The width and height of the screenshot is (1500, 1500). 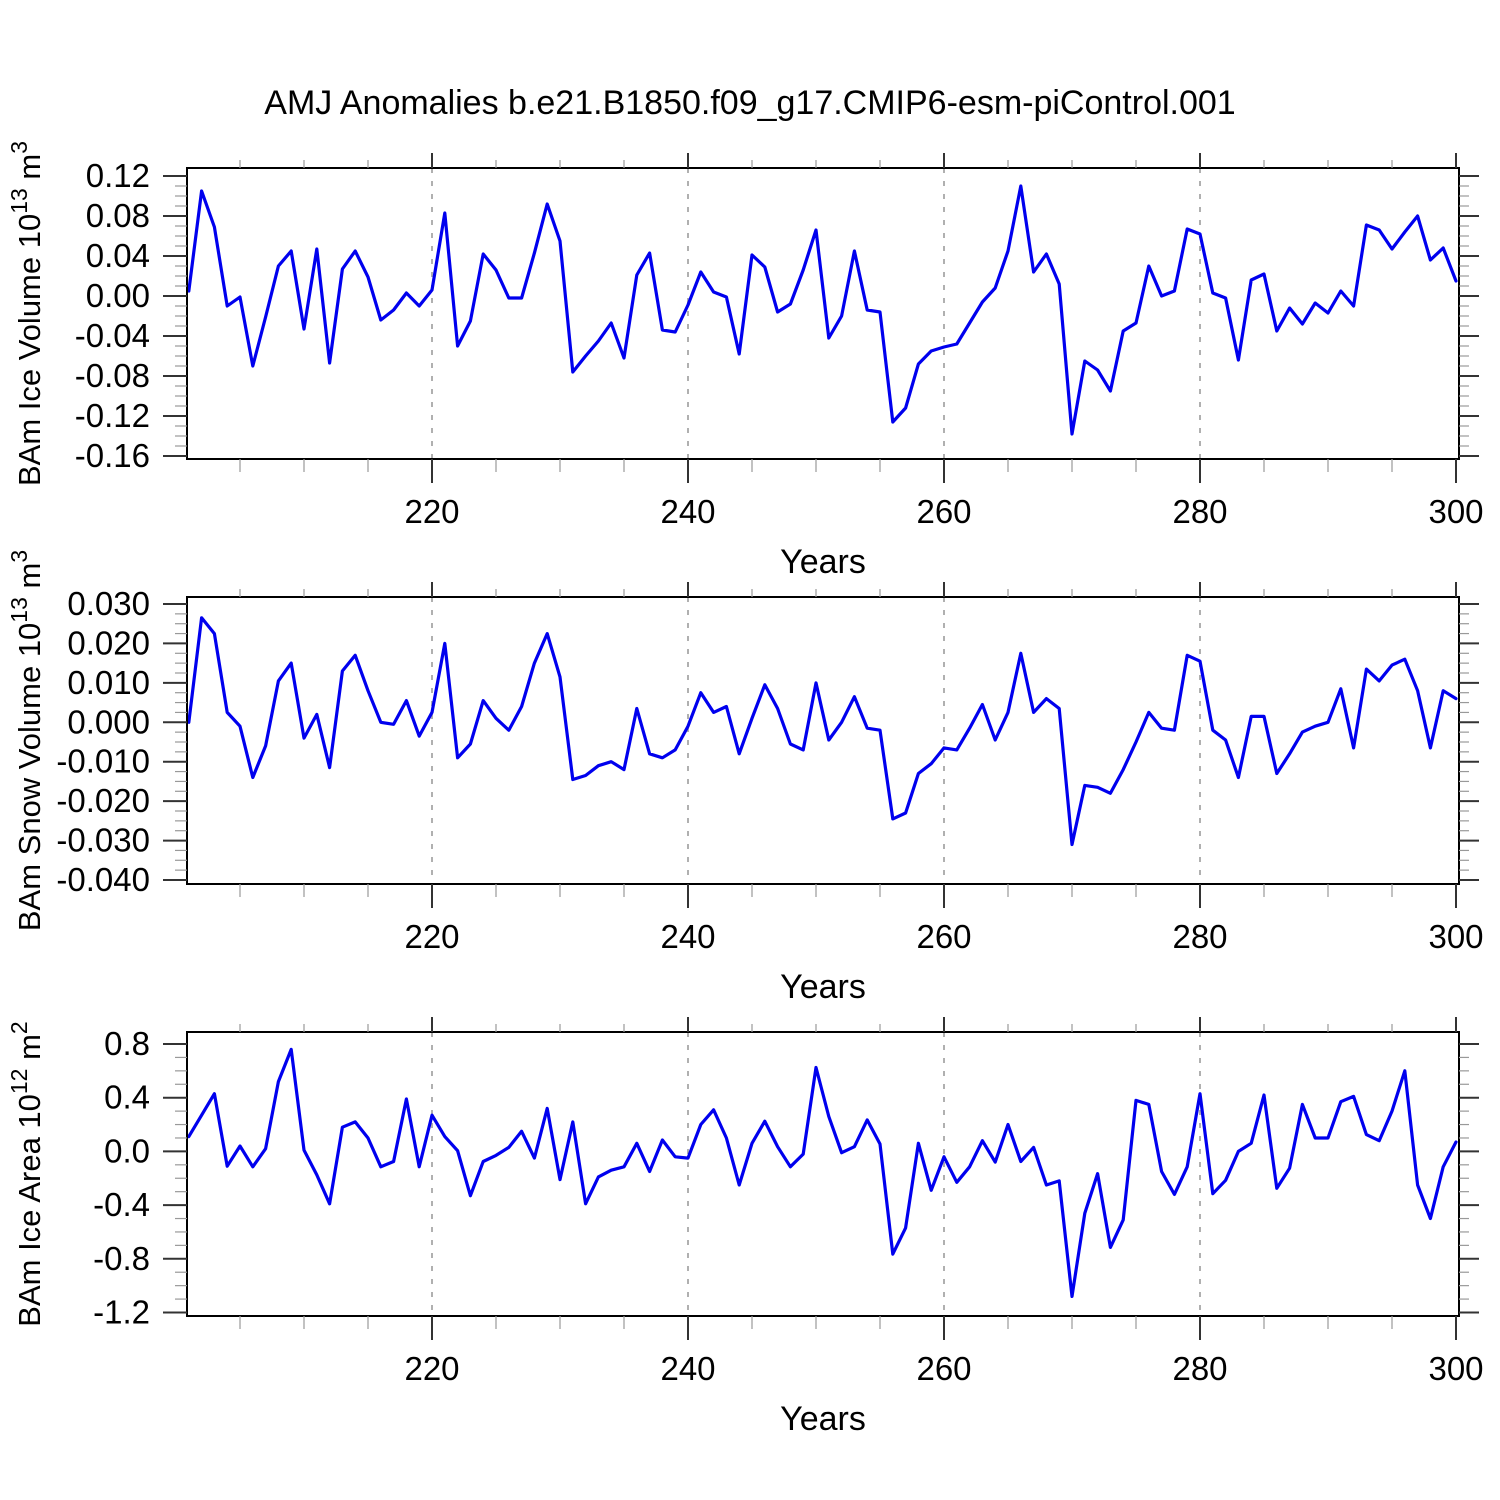 What do you see at coordinates (127, 1097) in the screenshot?
I see `y-tick-label: 0.4` at bounding box center [127, 1097].